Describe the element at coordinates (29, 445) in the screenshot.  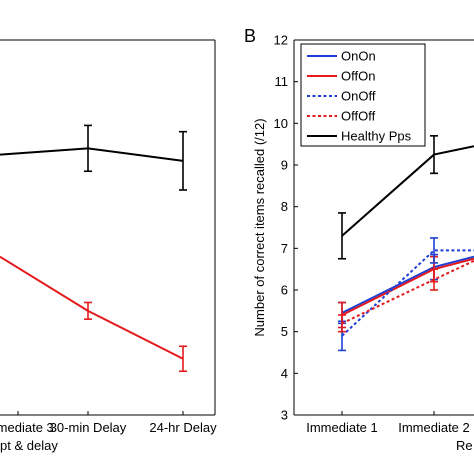
I see `panel-a-x-axis-label: pt & delay` at that location.